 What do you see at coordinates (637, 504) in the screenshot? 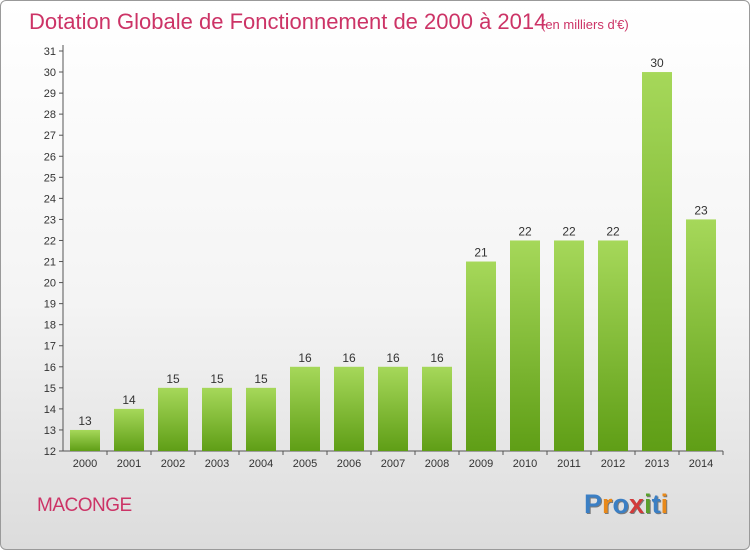
I see `logo-letter: x` at bounding box center [637, 504].